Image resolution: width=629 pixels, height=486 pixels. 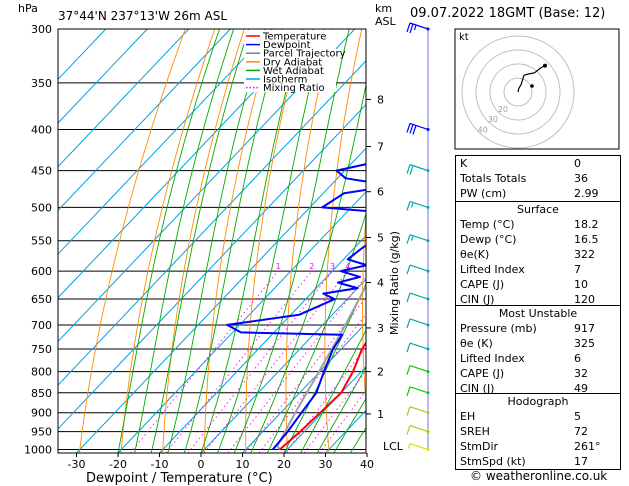 What do you see at coordinates (41, 83) in the screenshot?
I see `pressure-tick-label: 350` at bounding box center [41, 83].